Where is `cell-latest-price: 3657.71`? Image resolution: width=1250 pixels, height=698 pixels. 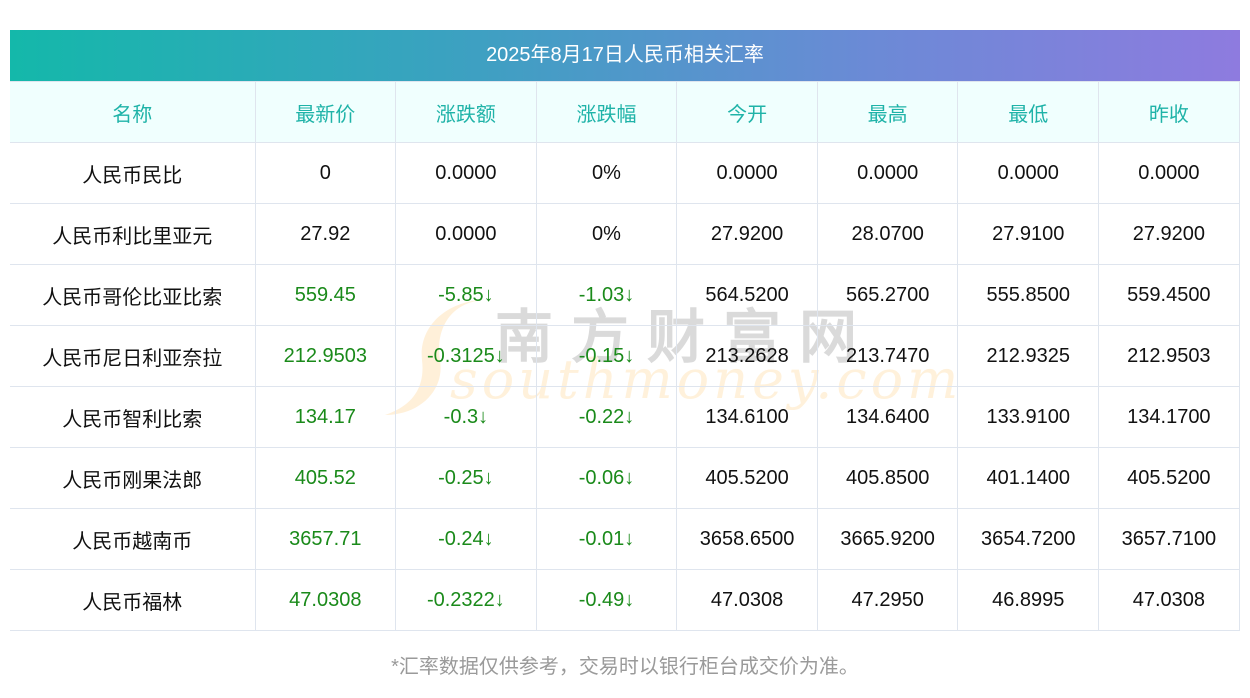
cell-latest-price: 3657.71 is located at coordinates (325, 539).